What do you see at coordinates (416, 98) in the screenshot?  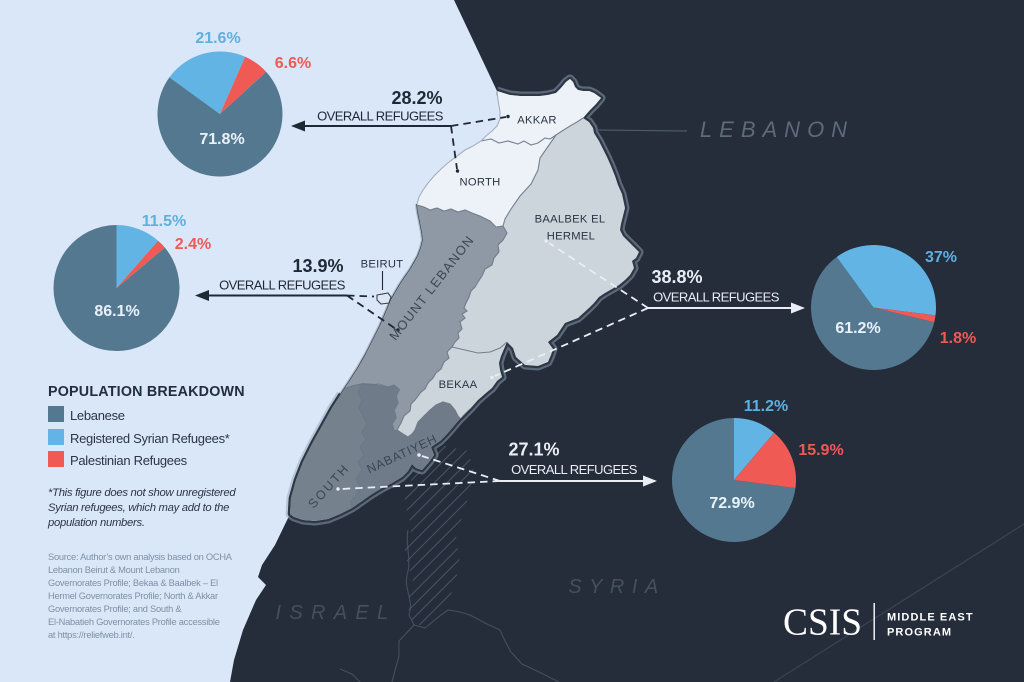 I see `svg-text: 28.2%` at bounding box center [416, 98].